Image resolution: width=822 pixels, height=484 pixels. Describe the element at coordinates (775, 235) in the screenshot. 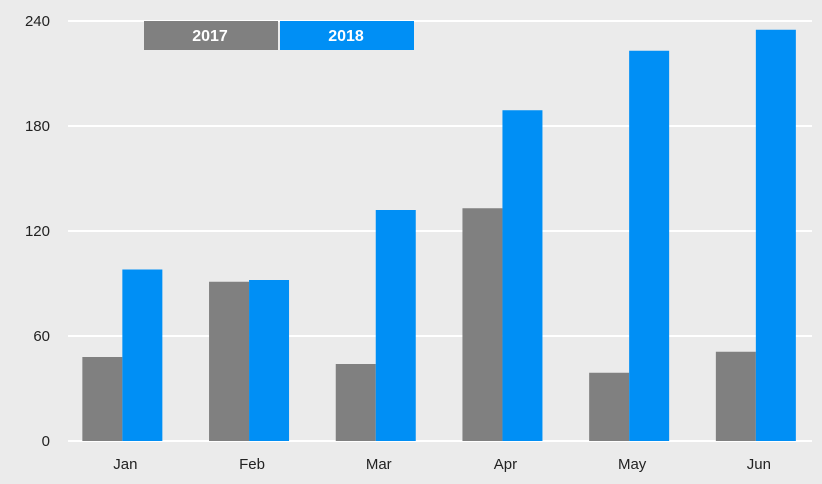

I see `bar-2018-jun` at that location.